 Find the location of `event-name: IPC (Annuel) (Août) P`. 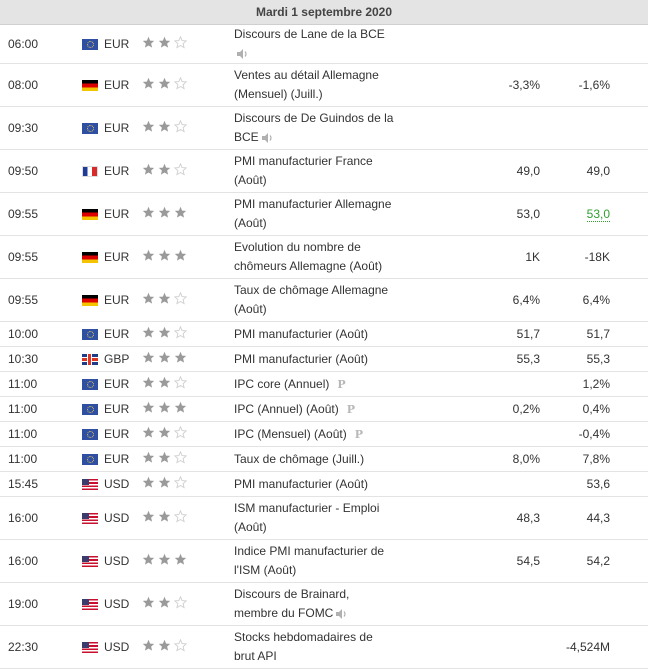

event-name: IPC (Annuel) (Août) P is located at coordinates (314, 409).